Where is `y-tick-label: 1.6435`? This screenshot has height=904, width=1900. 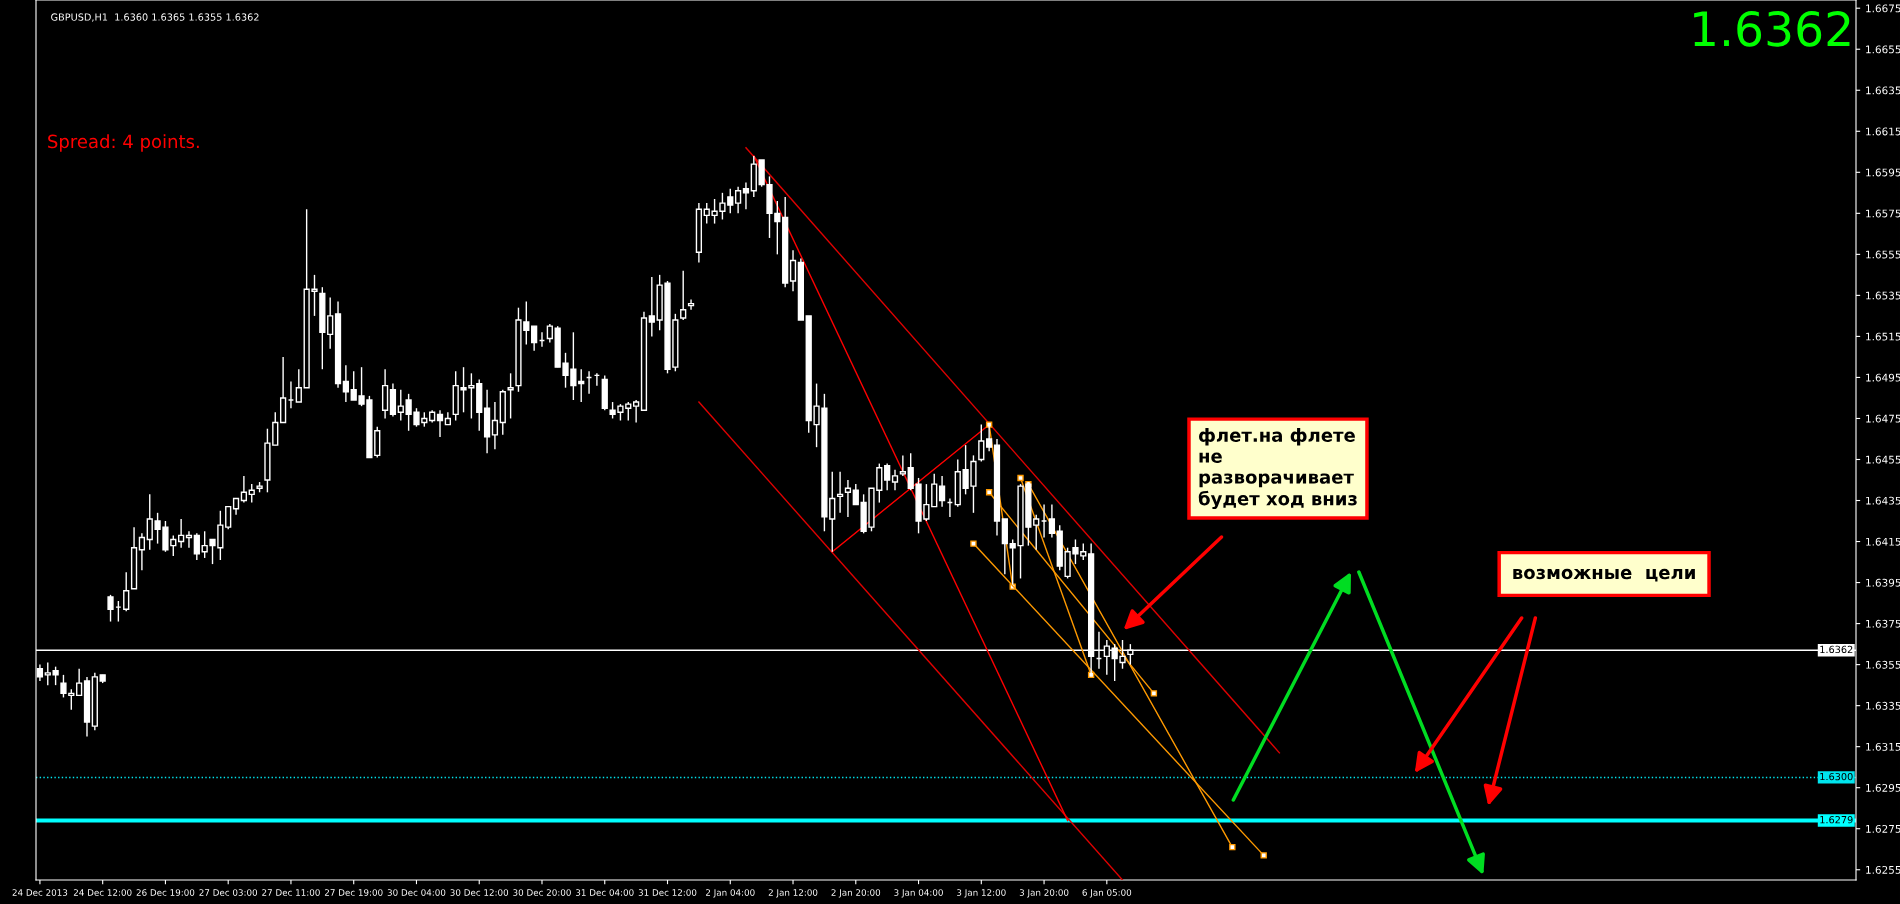
y-tick-label: 1.6435 is located at coordinates (1883, 500).